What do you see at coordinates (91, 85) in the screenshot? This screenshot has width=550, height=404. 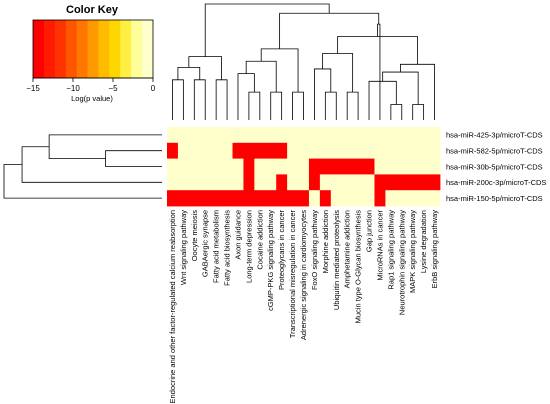 I see `color-key-axis: −15 −10 −5 0` at bounding box center [91, 85].